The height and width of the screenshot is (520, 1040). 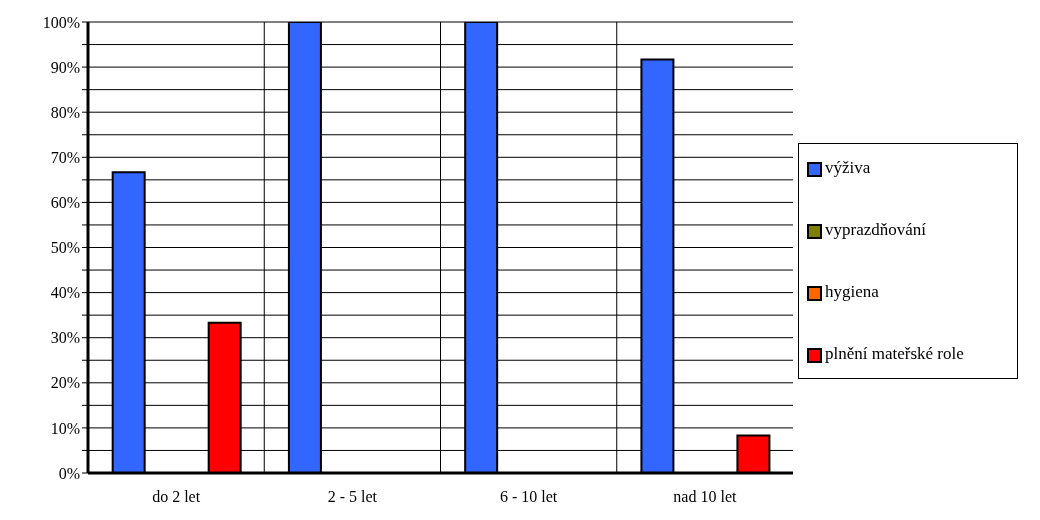 I want to click on y-tick-label: 60%, so click(x=65, y=203).